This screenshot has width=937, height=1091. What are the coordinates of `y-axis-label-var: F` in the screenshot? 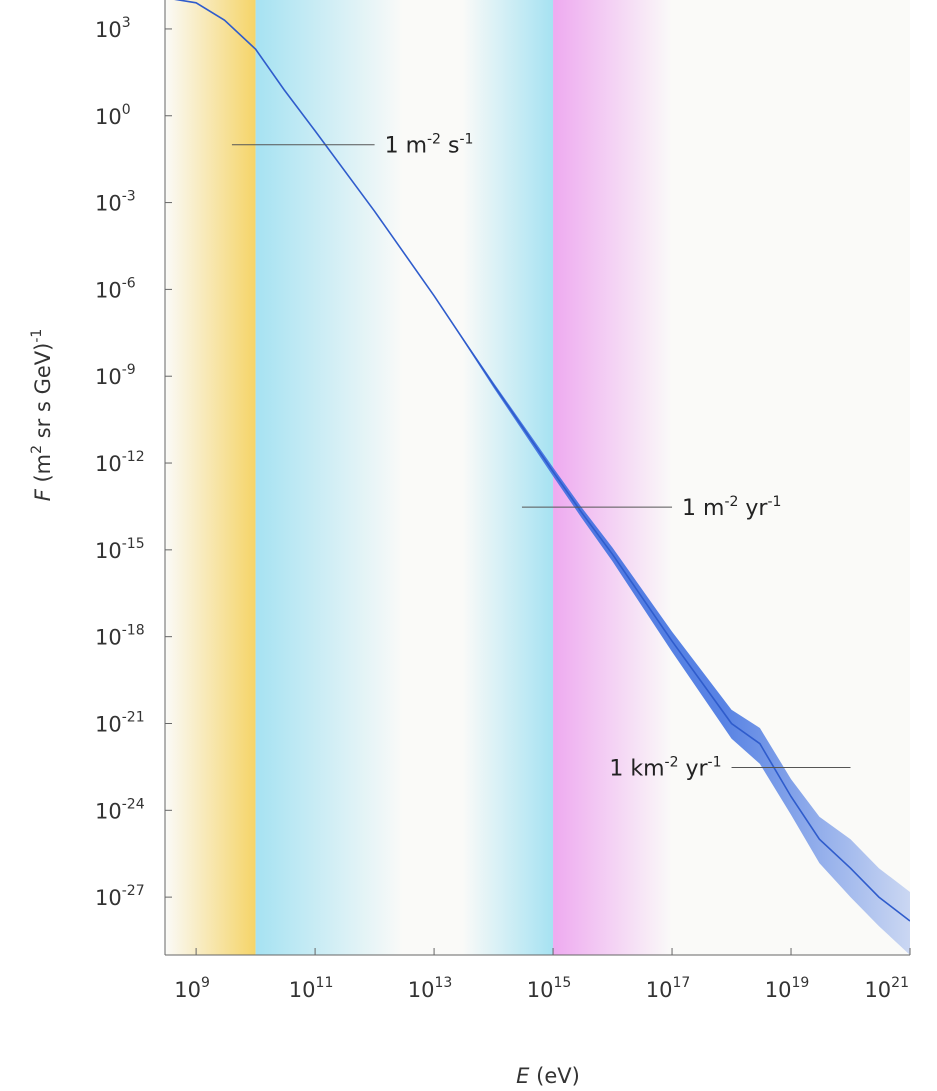 It's located at (43, 494).